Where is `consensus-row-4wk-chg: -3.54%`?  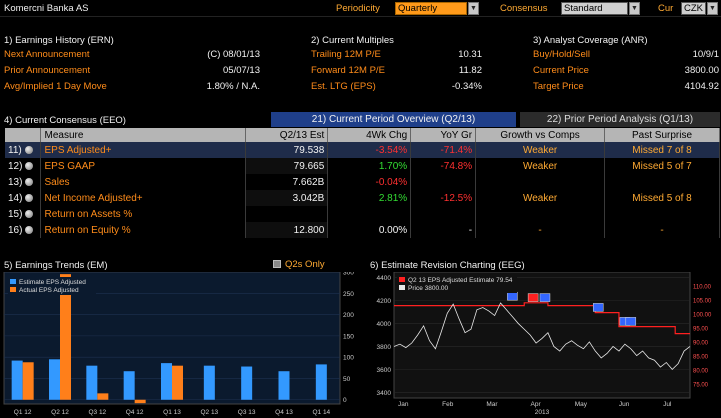
consensus-row-4wk-chg: -3.54% is located at coordinates (369, 150).